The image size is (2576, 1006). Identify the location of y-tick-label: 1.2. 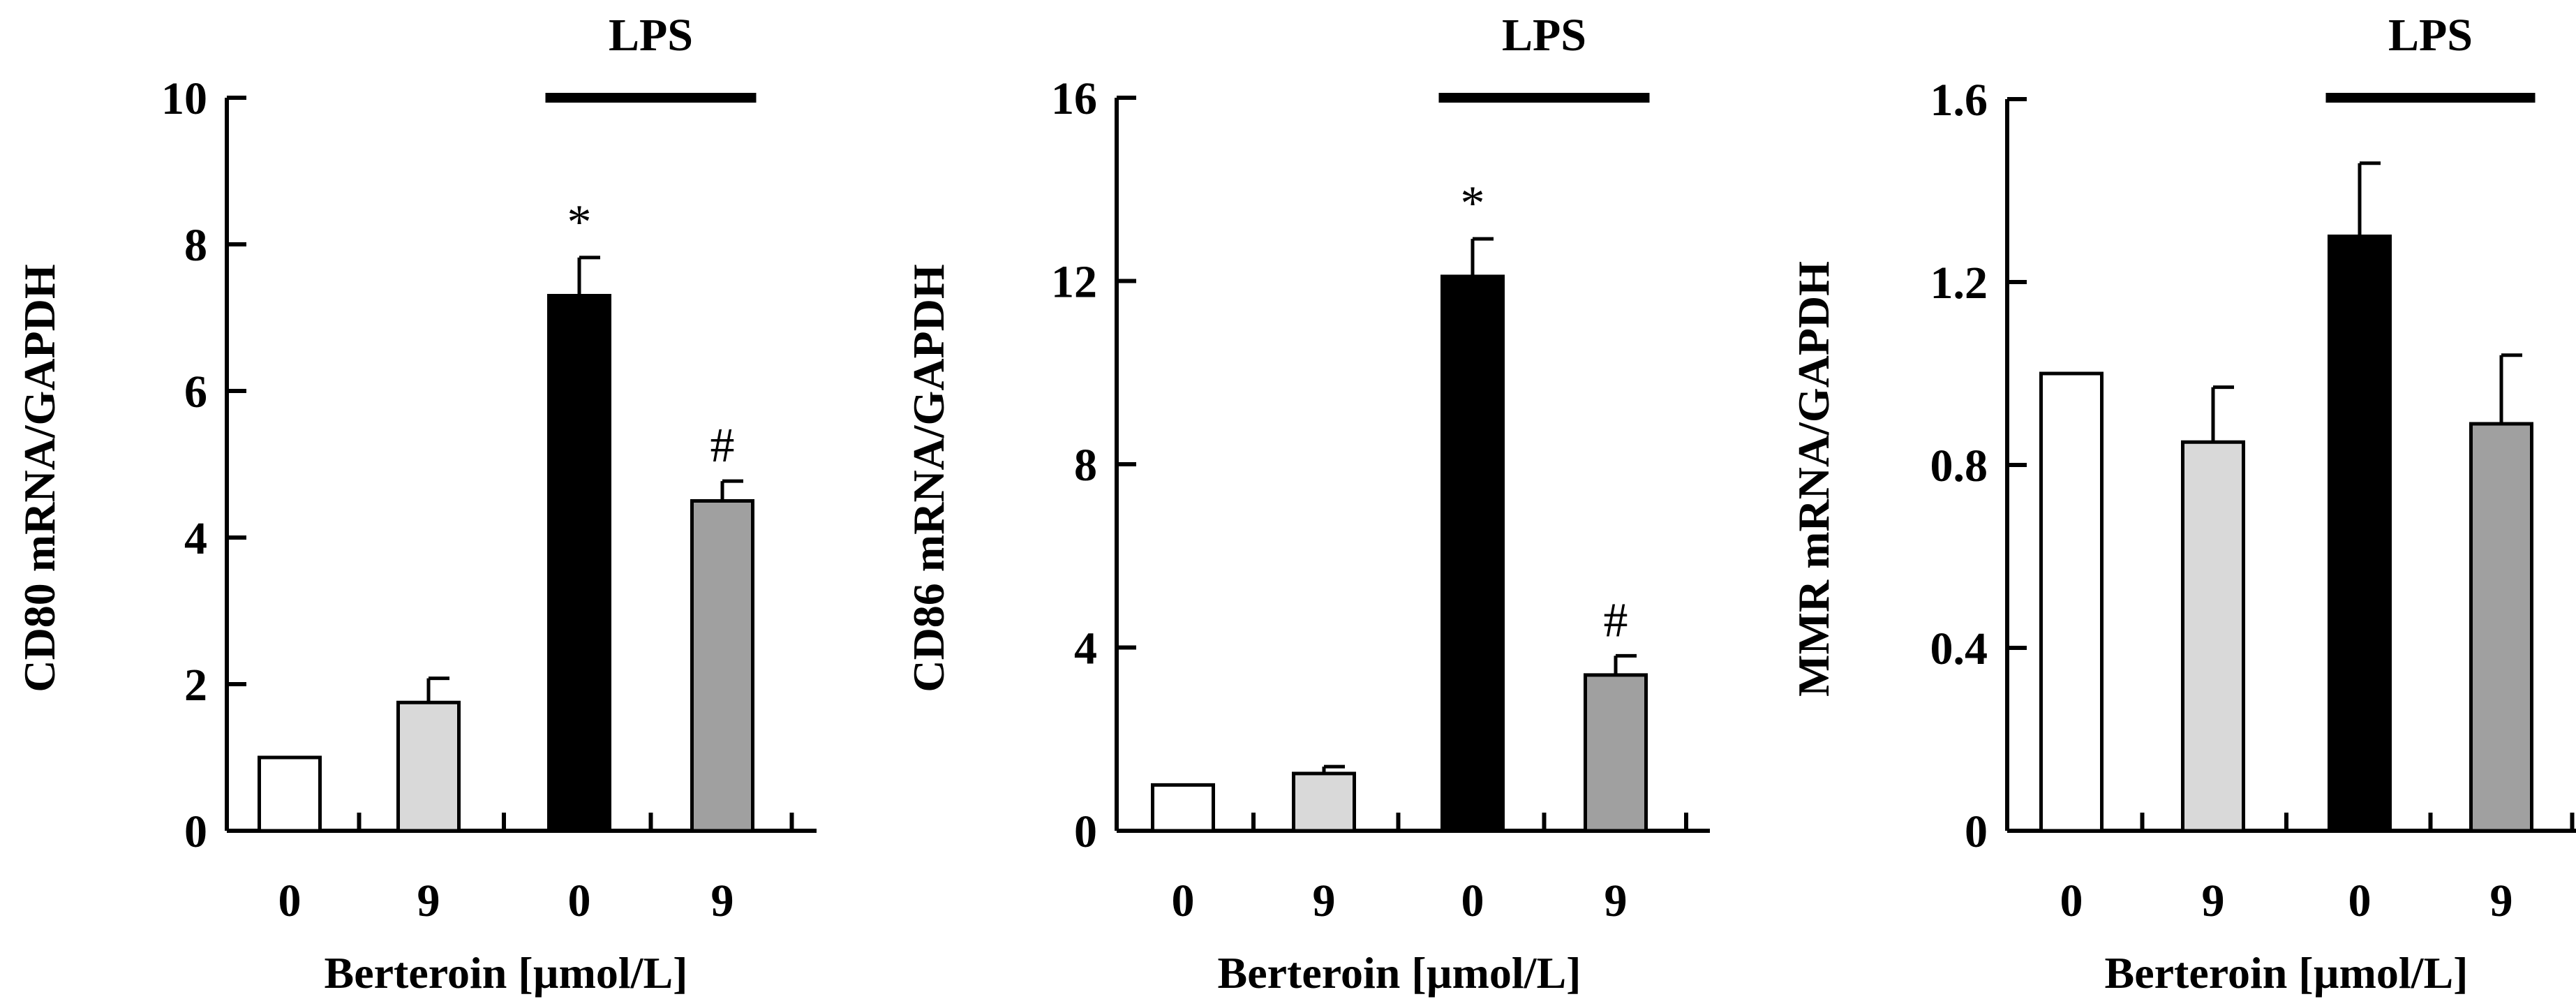
(1959, 283).